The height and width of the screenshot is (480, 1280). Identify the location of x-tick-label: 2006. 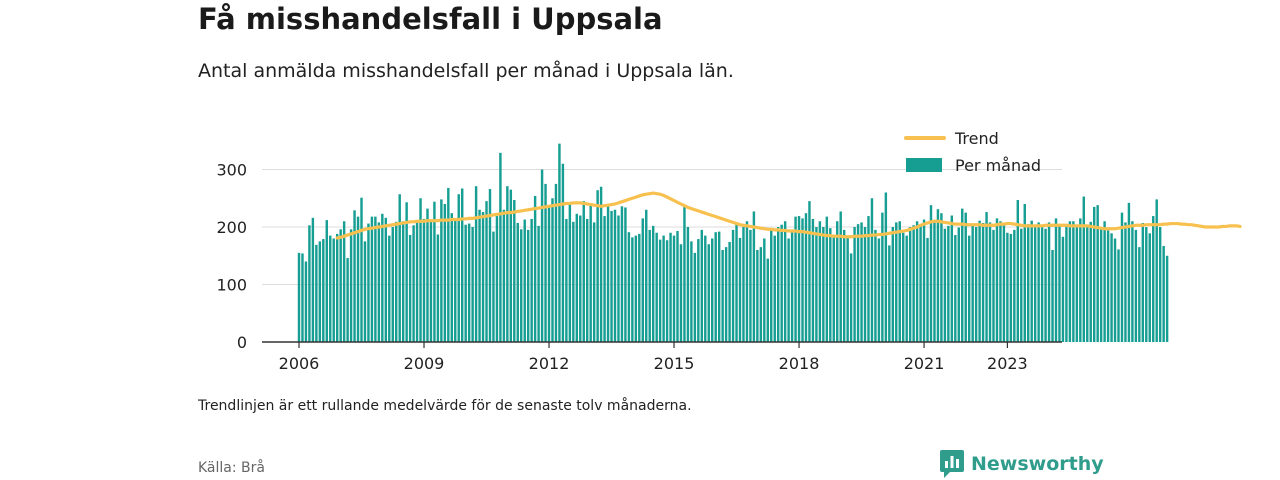
(299, 363).